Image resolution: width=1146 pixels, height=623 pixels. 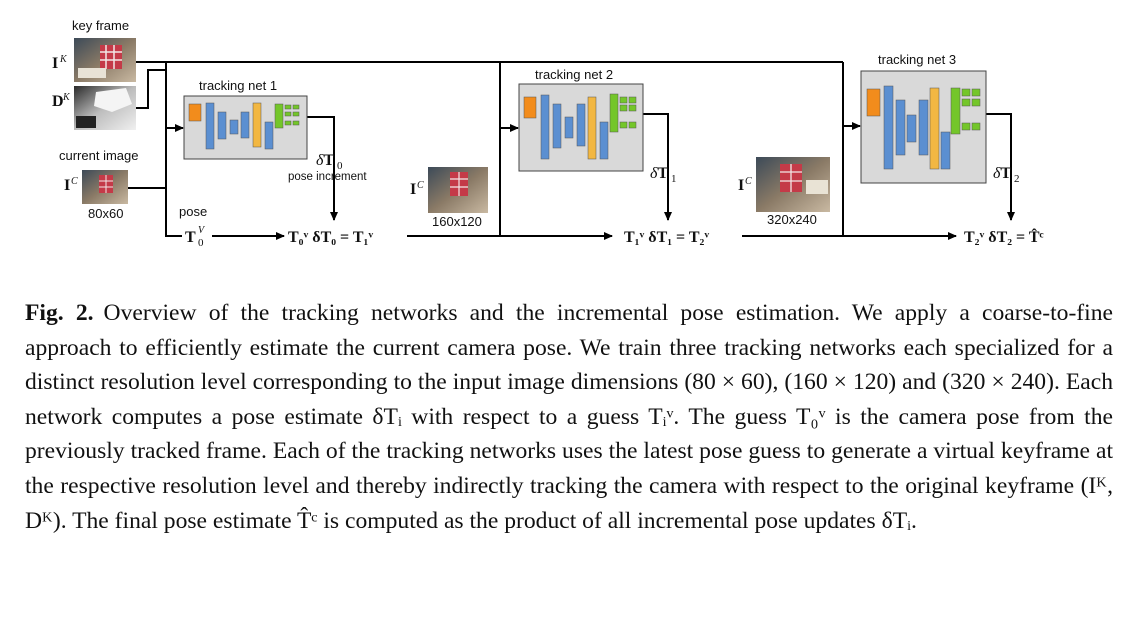 I want to click on key-frame-image, so click(x=105, y=60).